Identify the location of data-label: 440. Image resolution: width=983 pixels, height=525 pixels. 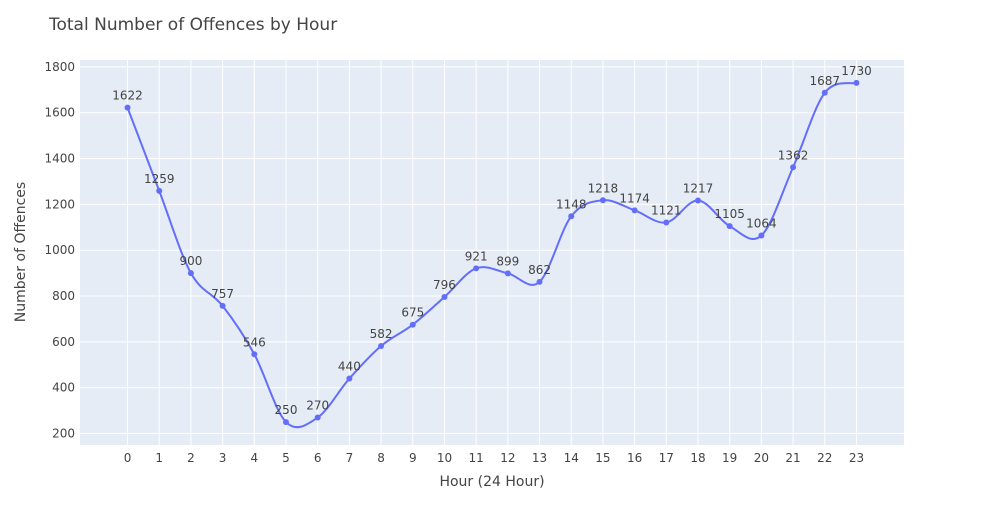
(349, 367).